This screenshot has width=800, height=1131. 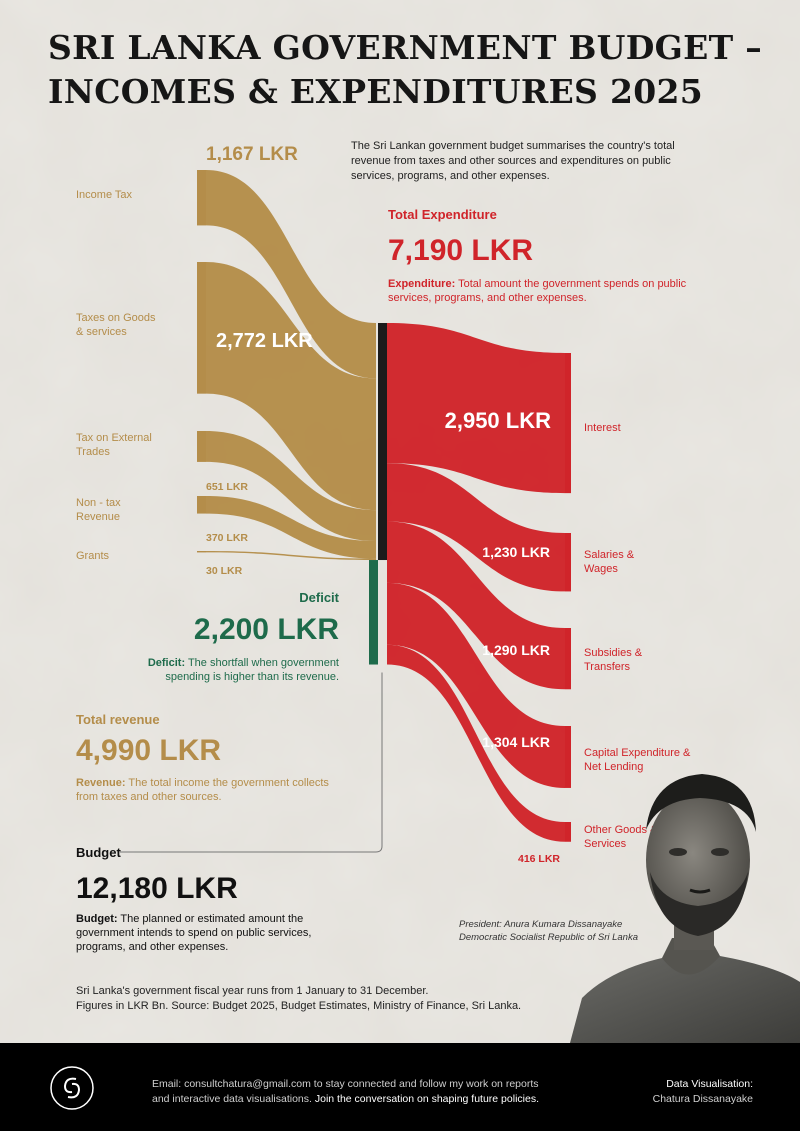 What do you see at coordinates (98, 510) in the screenshot?
I see `source-label-non-tax: Non - tax Revenue` at bounding box center [98, 510].